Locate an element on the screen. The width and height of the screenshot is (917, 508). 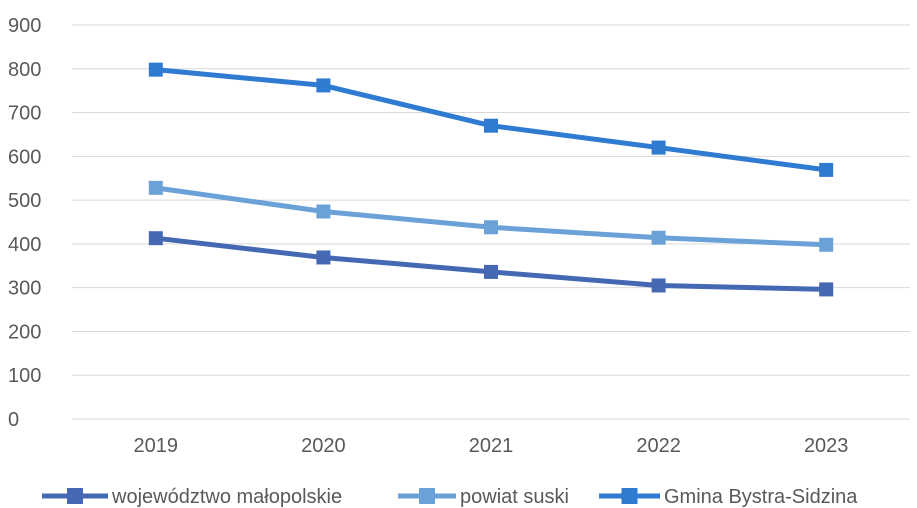
y-tick-label: 700 is located at coordinates (24, 114).